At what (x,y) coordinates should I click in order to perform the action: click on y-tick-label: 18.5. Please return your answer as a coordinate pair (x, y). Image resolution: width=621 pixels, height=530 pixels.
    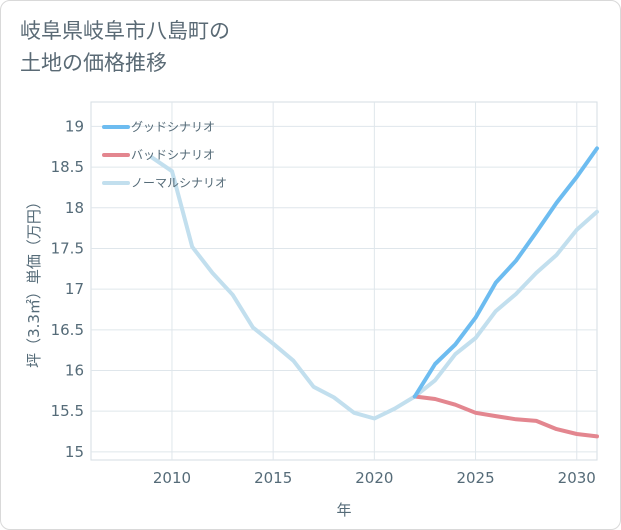
    Looking at the image, I should click on (67, 167).